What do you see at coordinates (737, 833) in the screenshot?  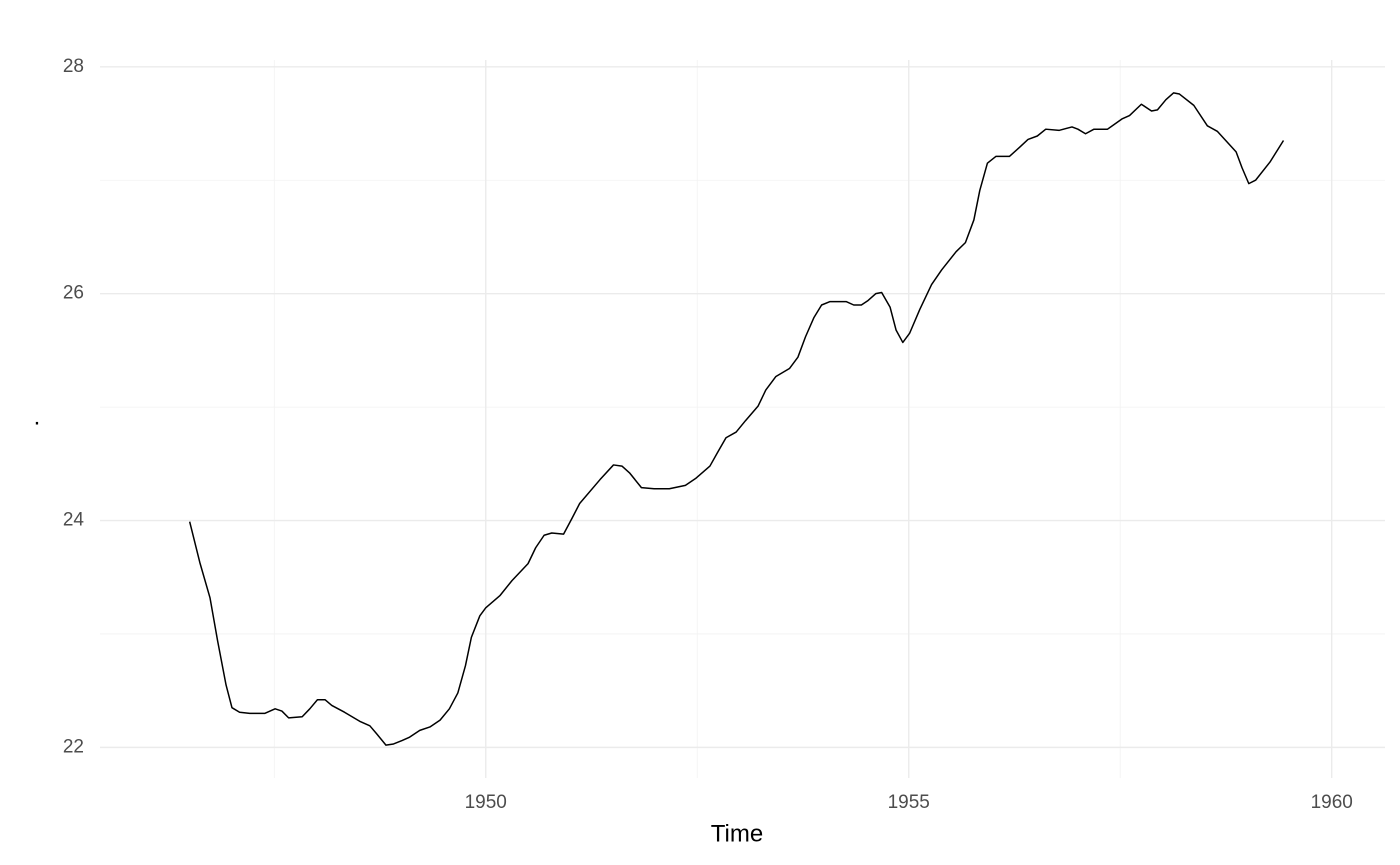 I see `x-axis-title: Time` at bounding box center [737, 833].